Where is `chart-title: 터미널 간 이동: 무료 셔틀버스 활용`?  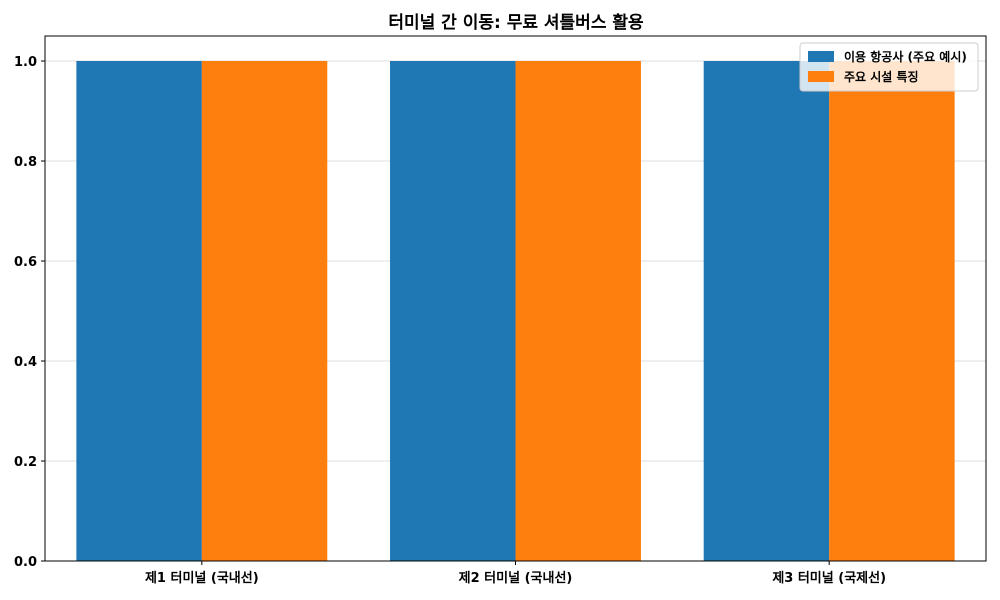
chart-title: 터미널 간 이동: 무료 셔틀버스 활용 is located at coordinates (516, 22).